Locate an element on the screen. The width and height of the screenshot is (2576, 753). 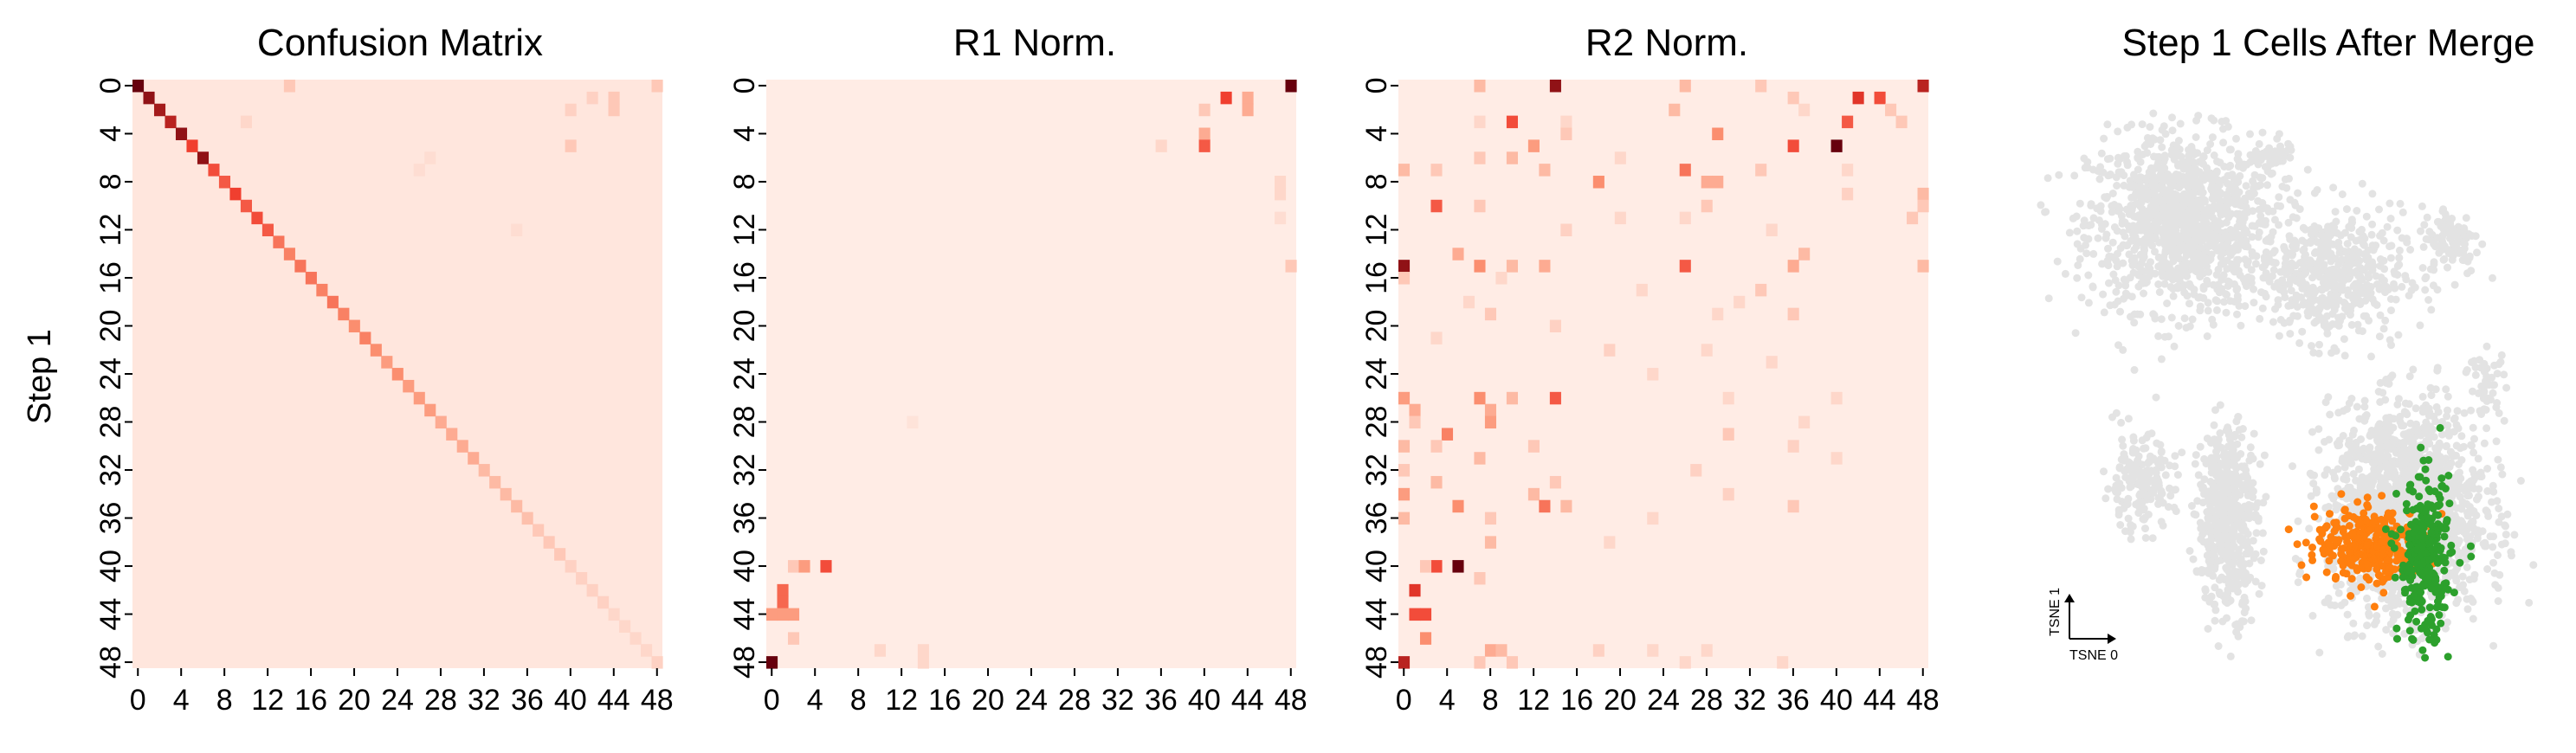
x-tick-label: 28 is located at coordinates (1706, 700).